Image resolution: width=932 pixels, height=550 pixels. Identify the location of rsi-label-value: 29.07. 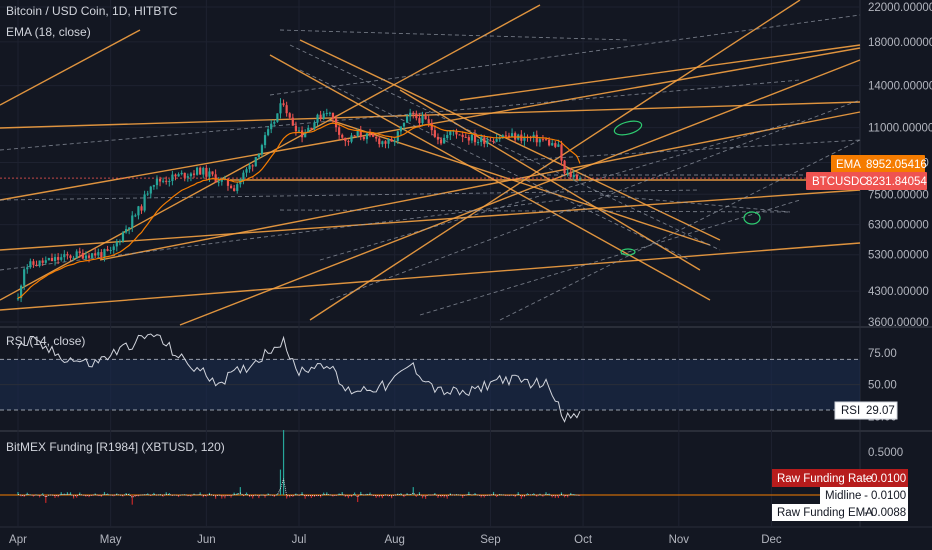
(880, 411).